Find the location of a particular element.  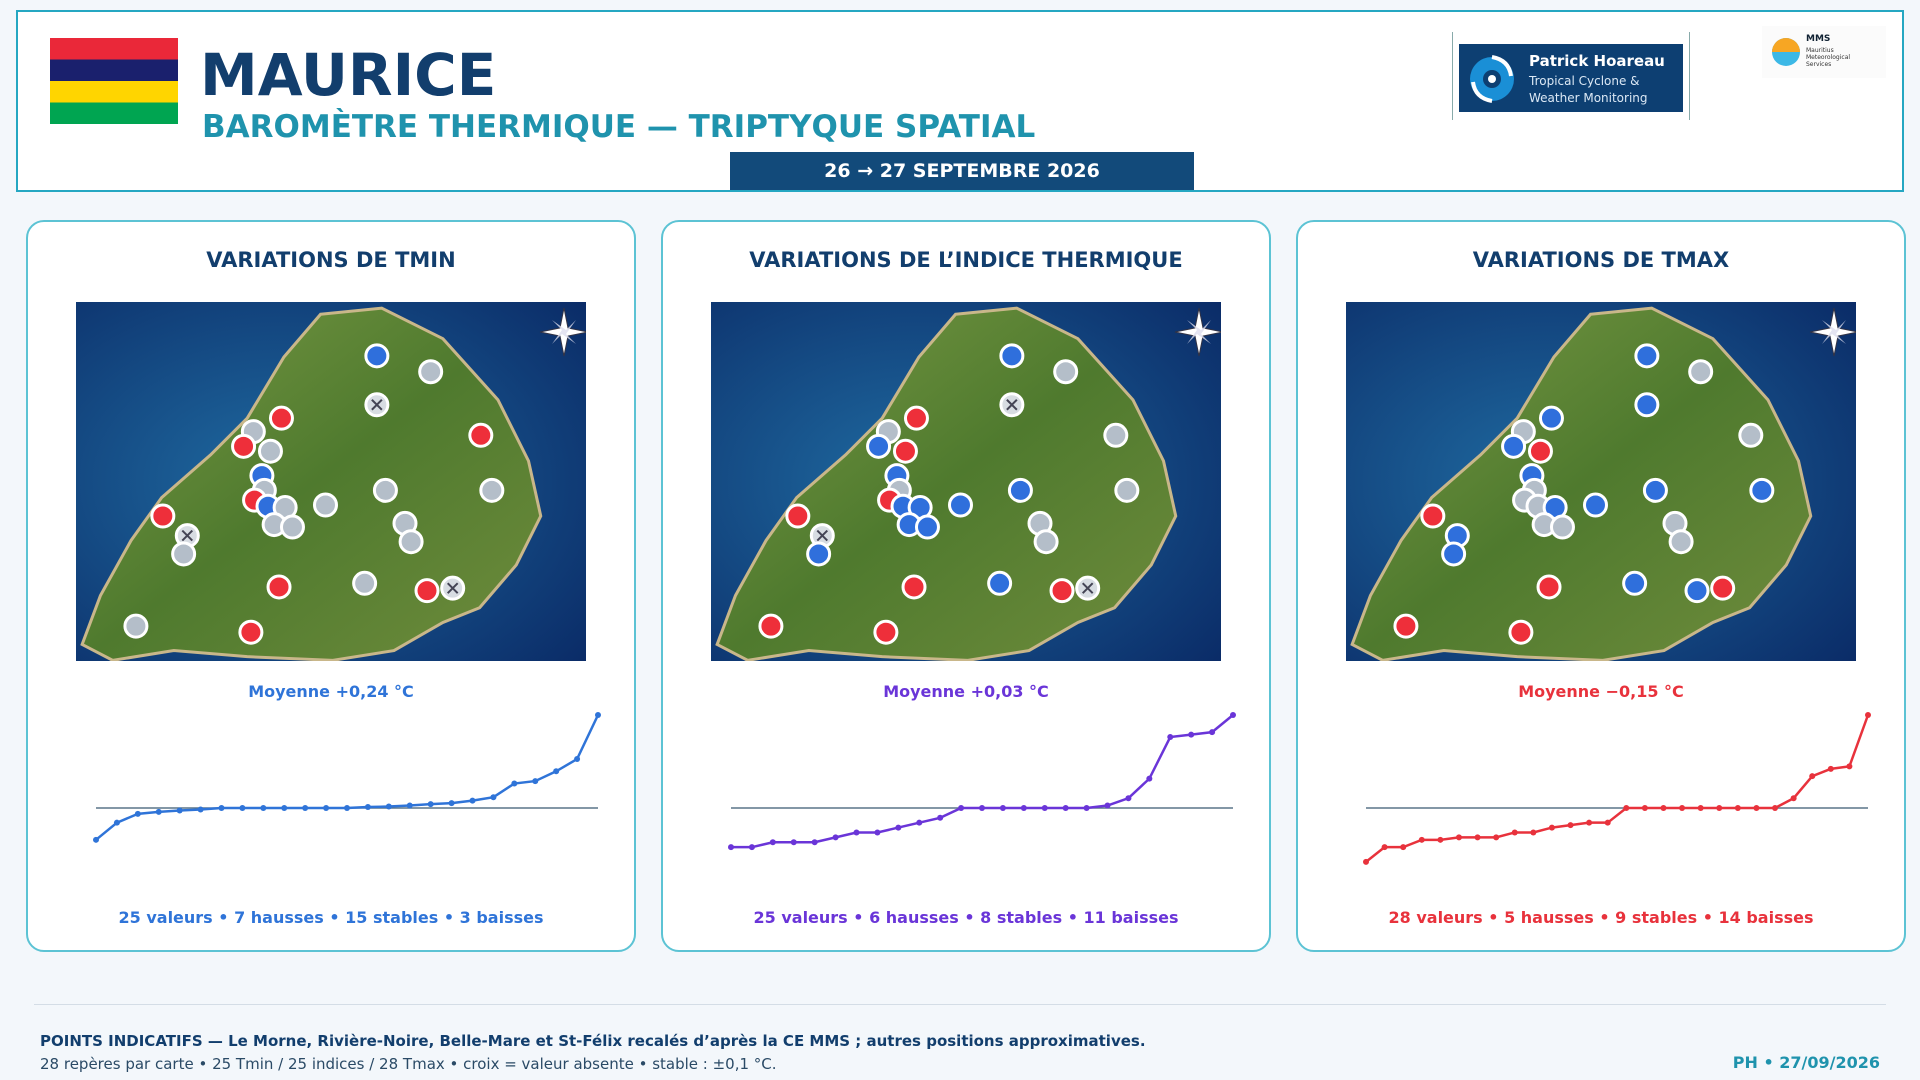

flag is located at coordinates (114, 81).